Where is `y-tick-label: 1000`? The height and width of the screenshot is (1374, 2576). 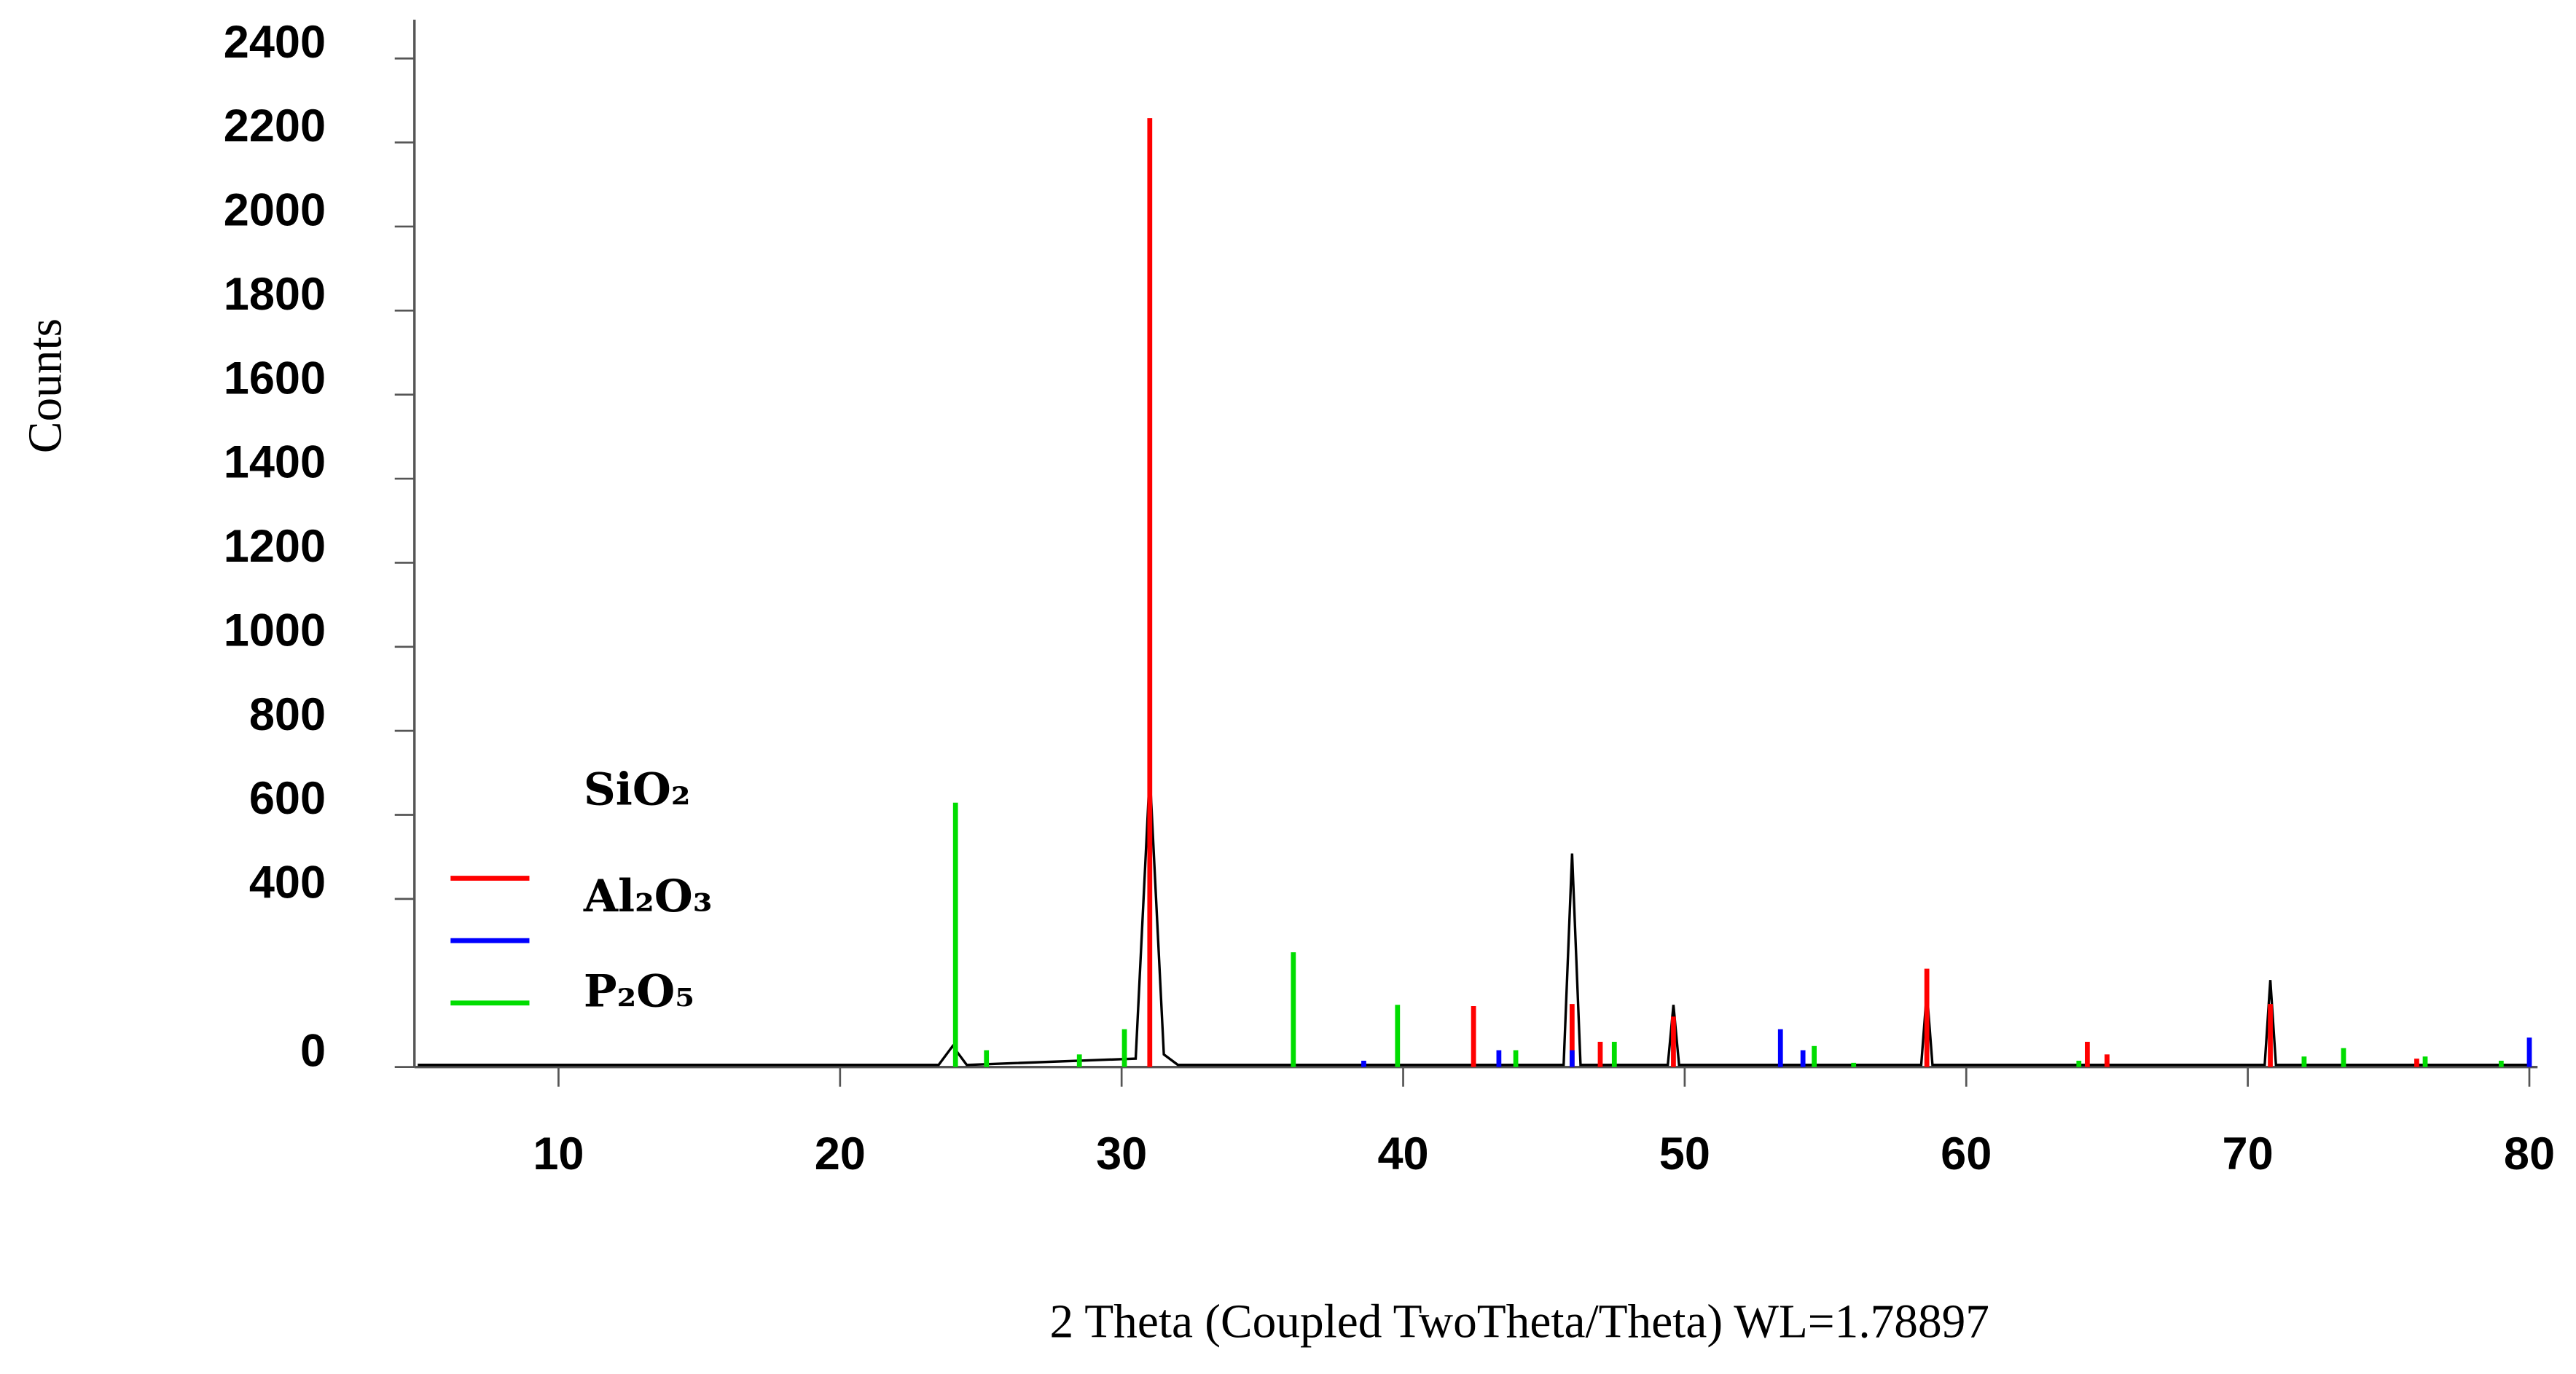 y-tick-label: 1000 is located at coordinates (275, 630).